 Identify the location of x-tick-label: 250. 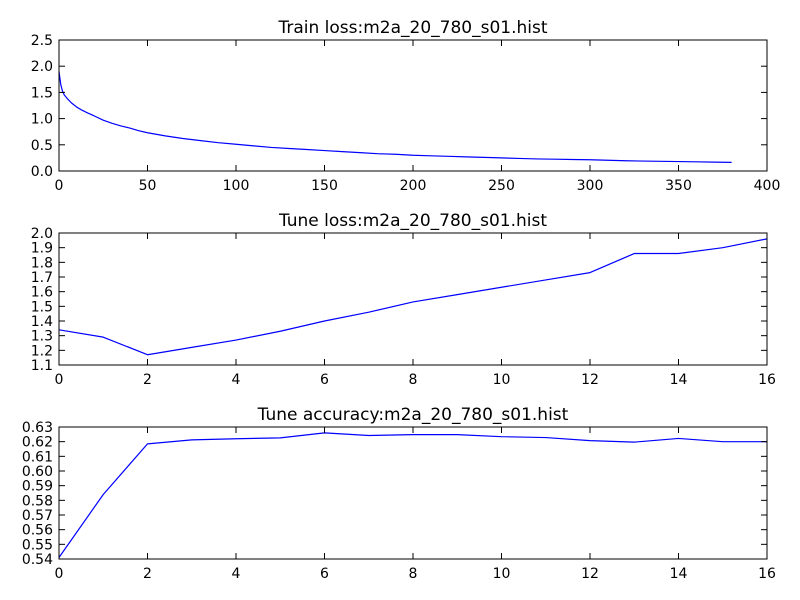
(501, 186).